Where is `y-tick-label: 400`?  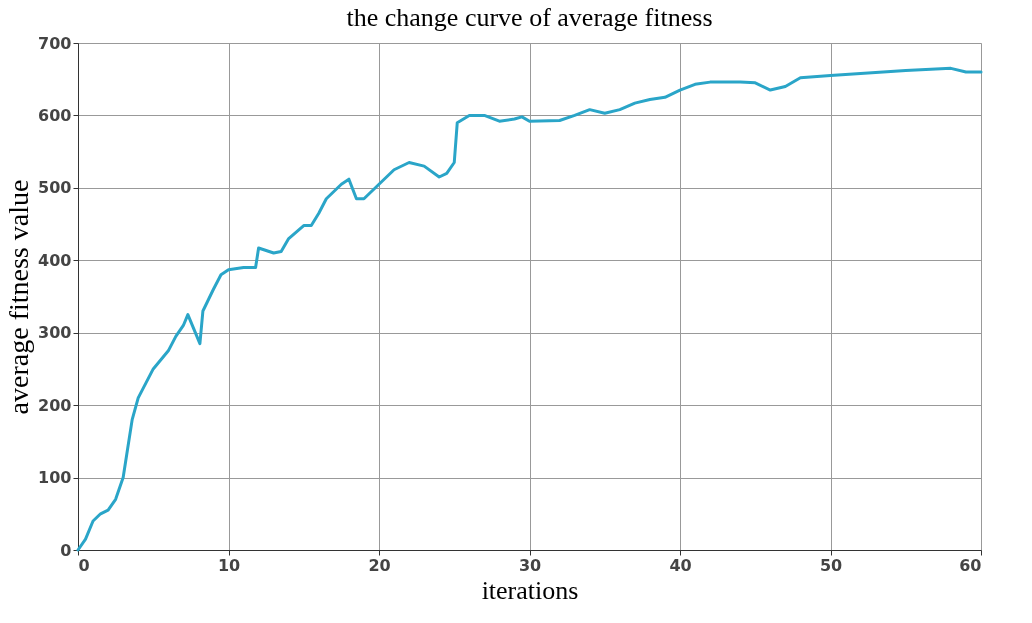 y-tick-label: 400 is located at coordinates (55, 260).